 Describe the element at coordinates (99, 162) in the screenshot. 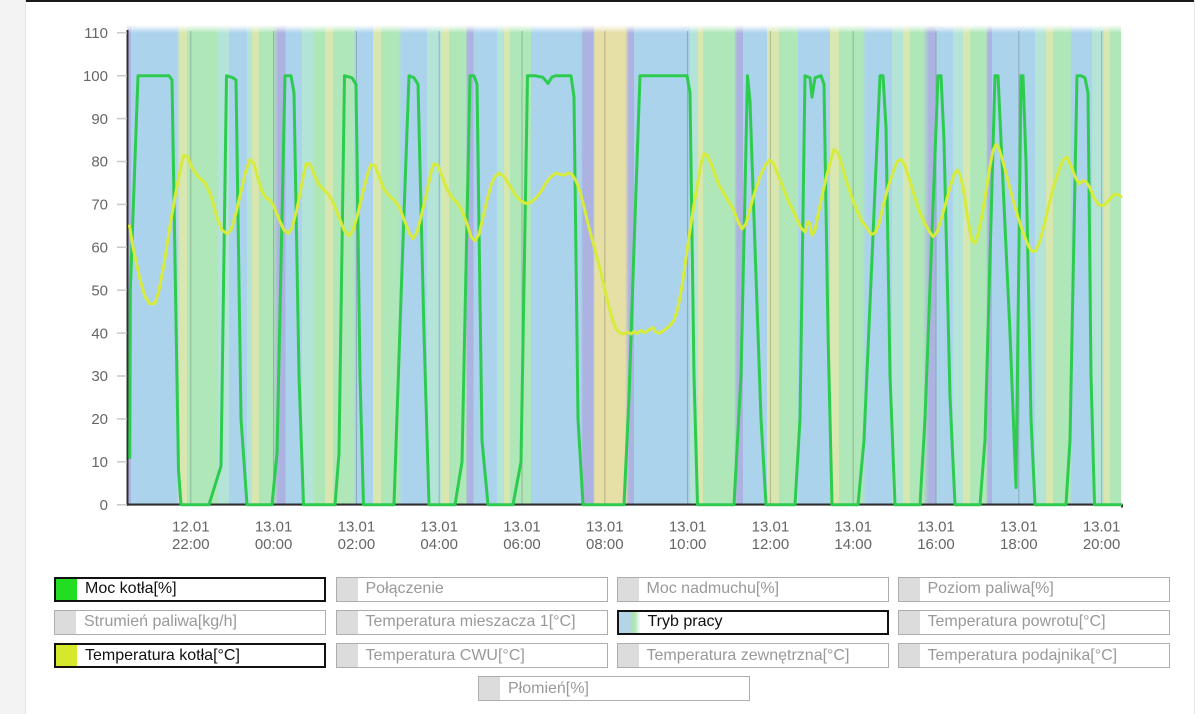

I see `svg-text: 80` at that location.